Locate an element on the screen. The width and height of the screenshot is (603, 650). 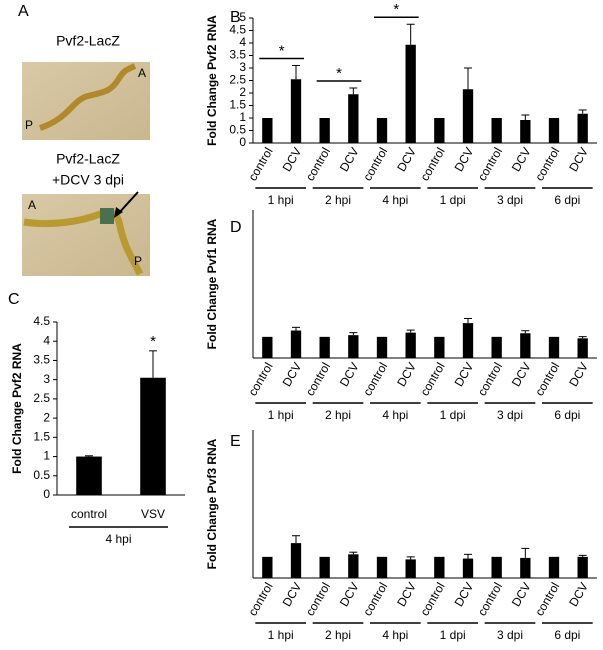
arrow is located at coordinates (128, 203).